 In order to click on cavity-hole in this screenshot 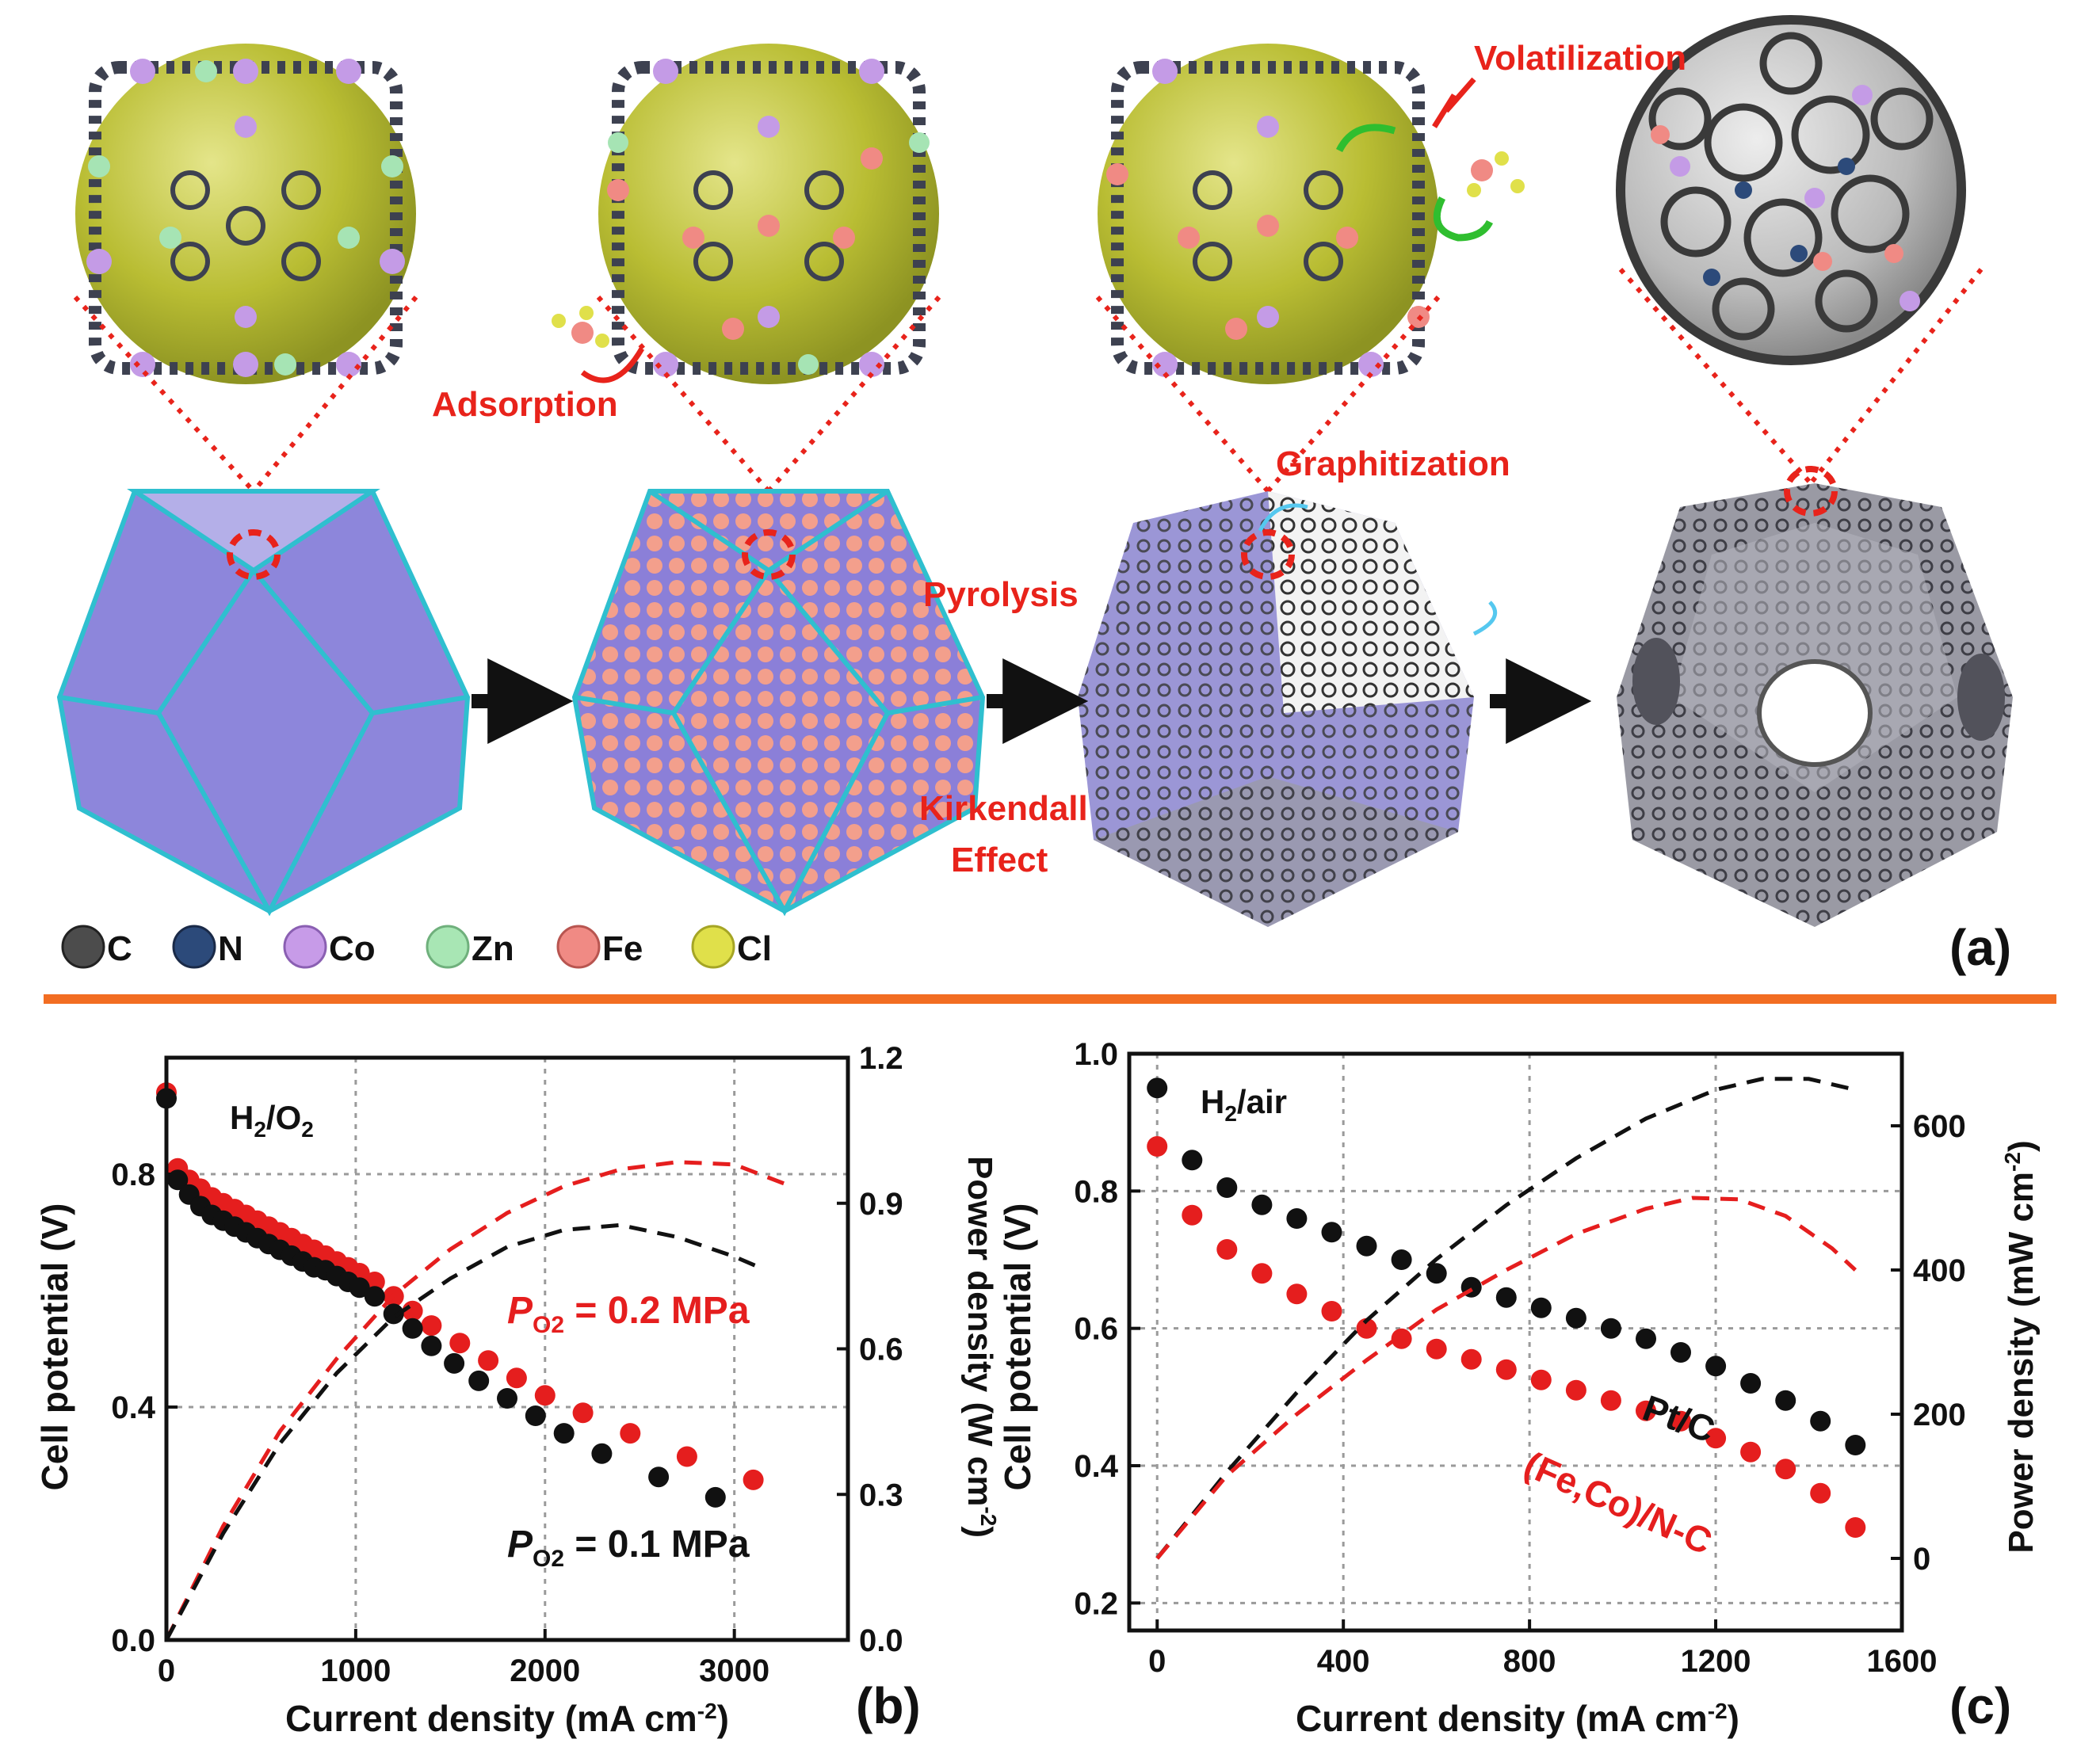, I will do `click(1815, 713)`.